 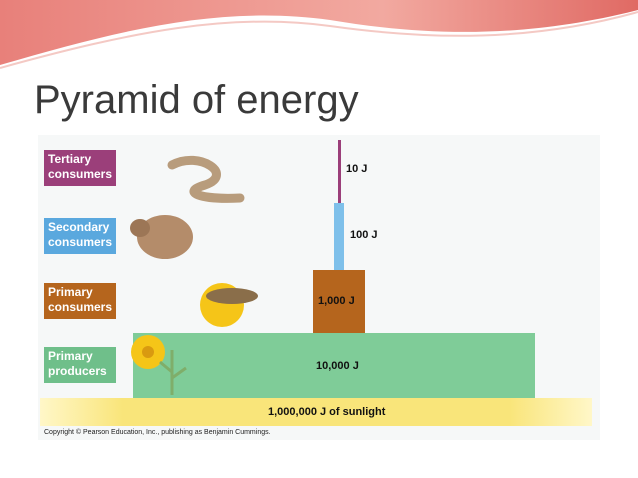 I want to click on level-label: Secondary consumers, so click(x=80, y=234).